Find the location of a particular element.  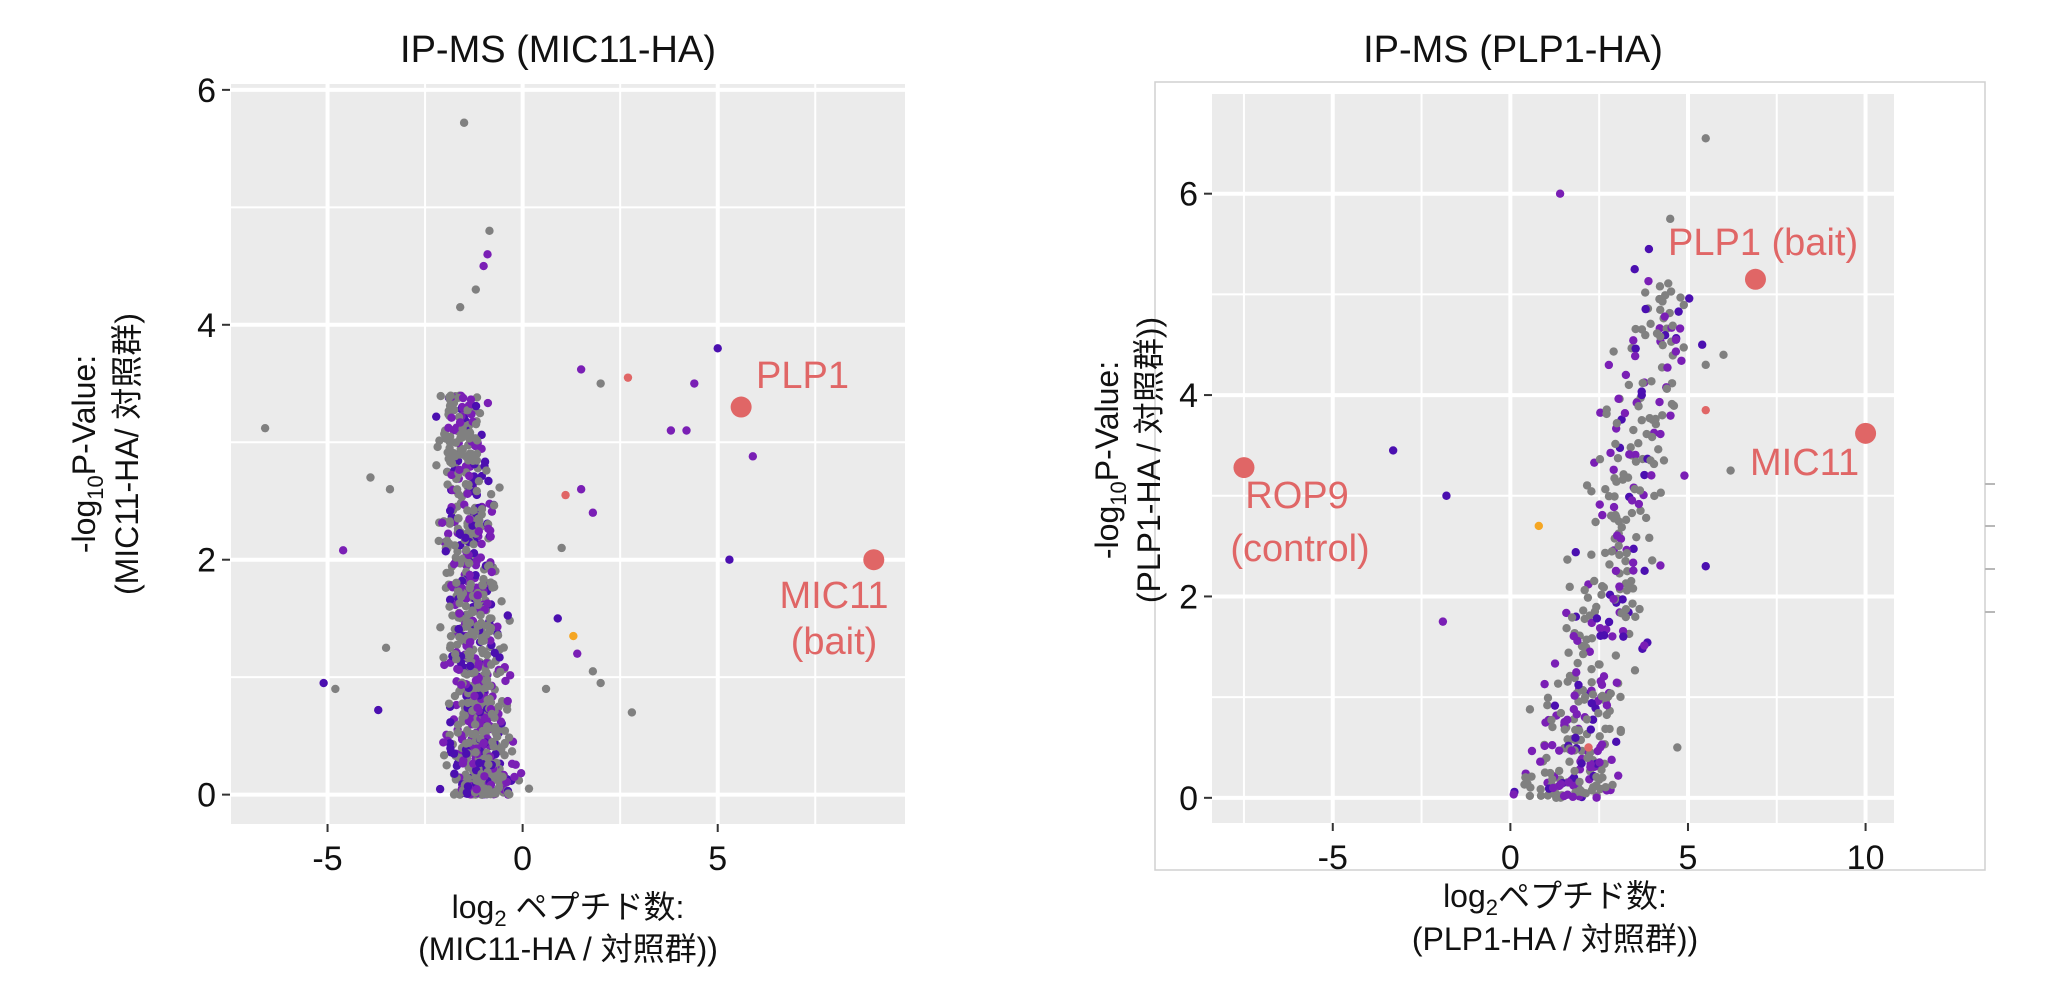

x-axis-label-rest: ペプチド数: is located at coordinates (1582, 896).